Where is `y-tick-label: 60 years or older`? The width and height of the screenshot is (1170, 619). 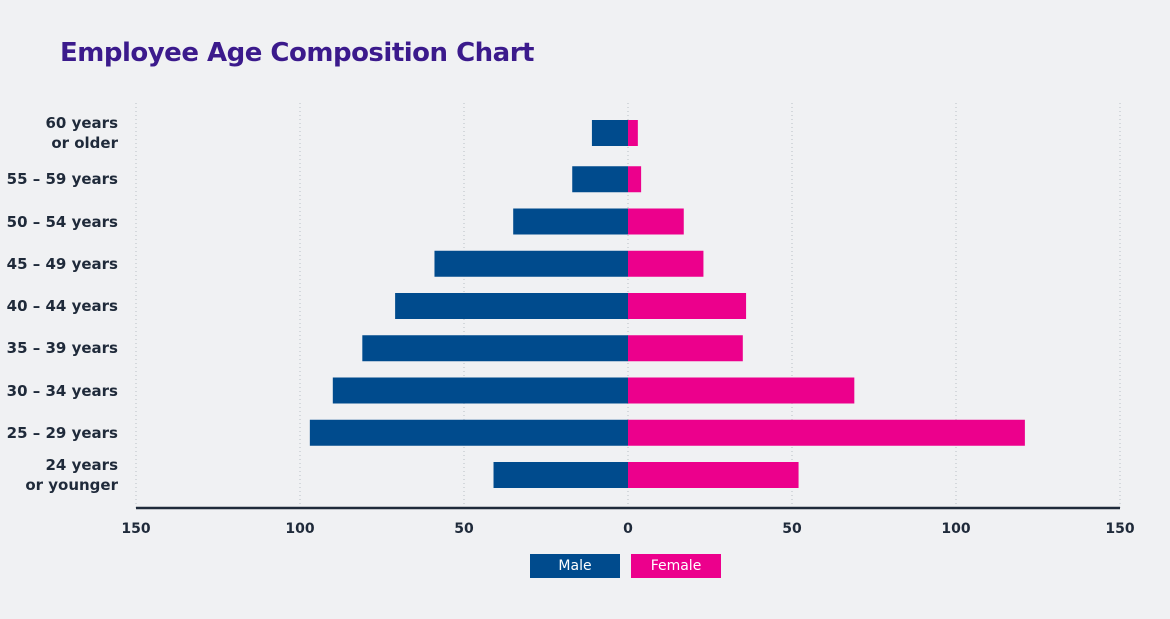
y-tick-label: 60 years or older is located at coordinates (82, 133).